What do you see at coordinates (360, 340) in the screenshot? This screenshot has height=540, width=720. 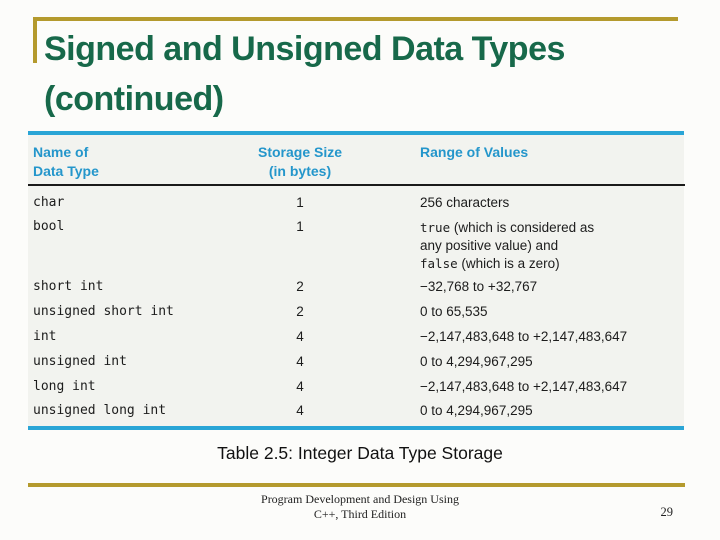 I see `table-row: int 4 −2,147,483,648 to +2,147,483,647` at bounding box center [360, 340].